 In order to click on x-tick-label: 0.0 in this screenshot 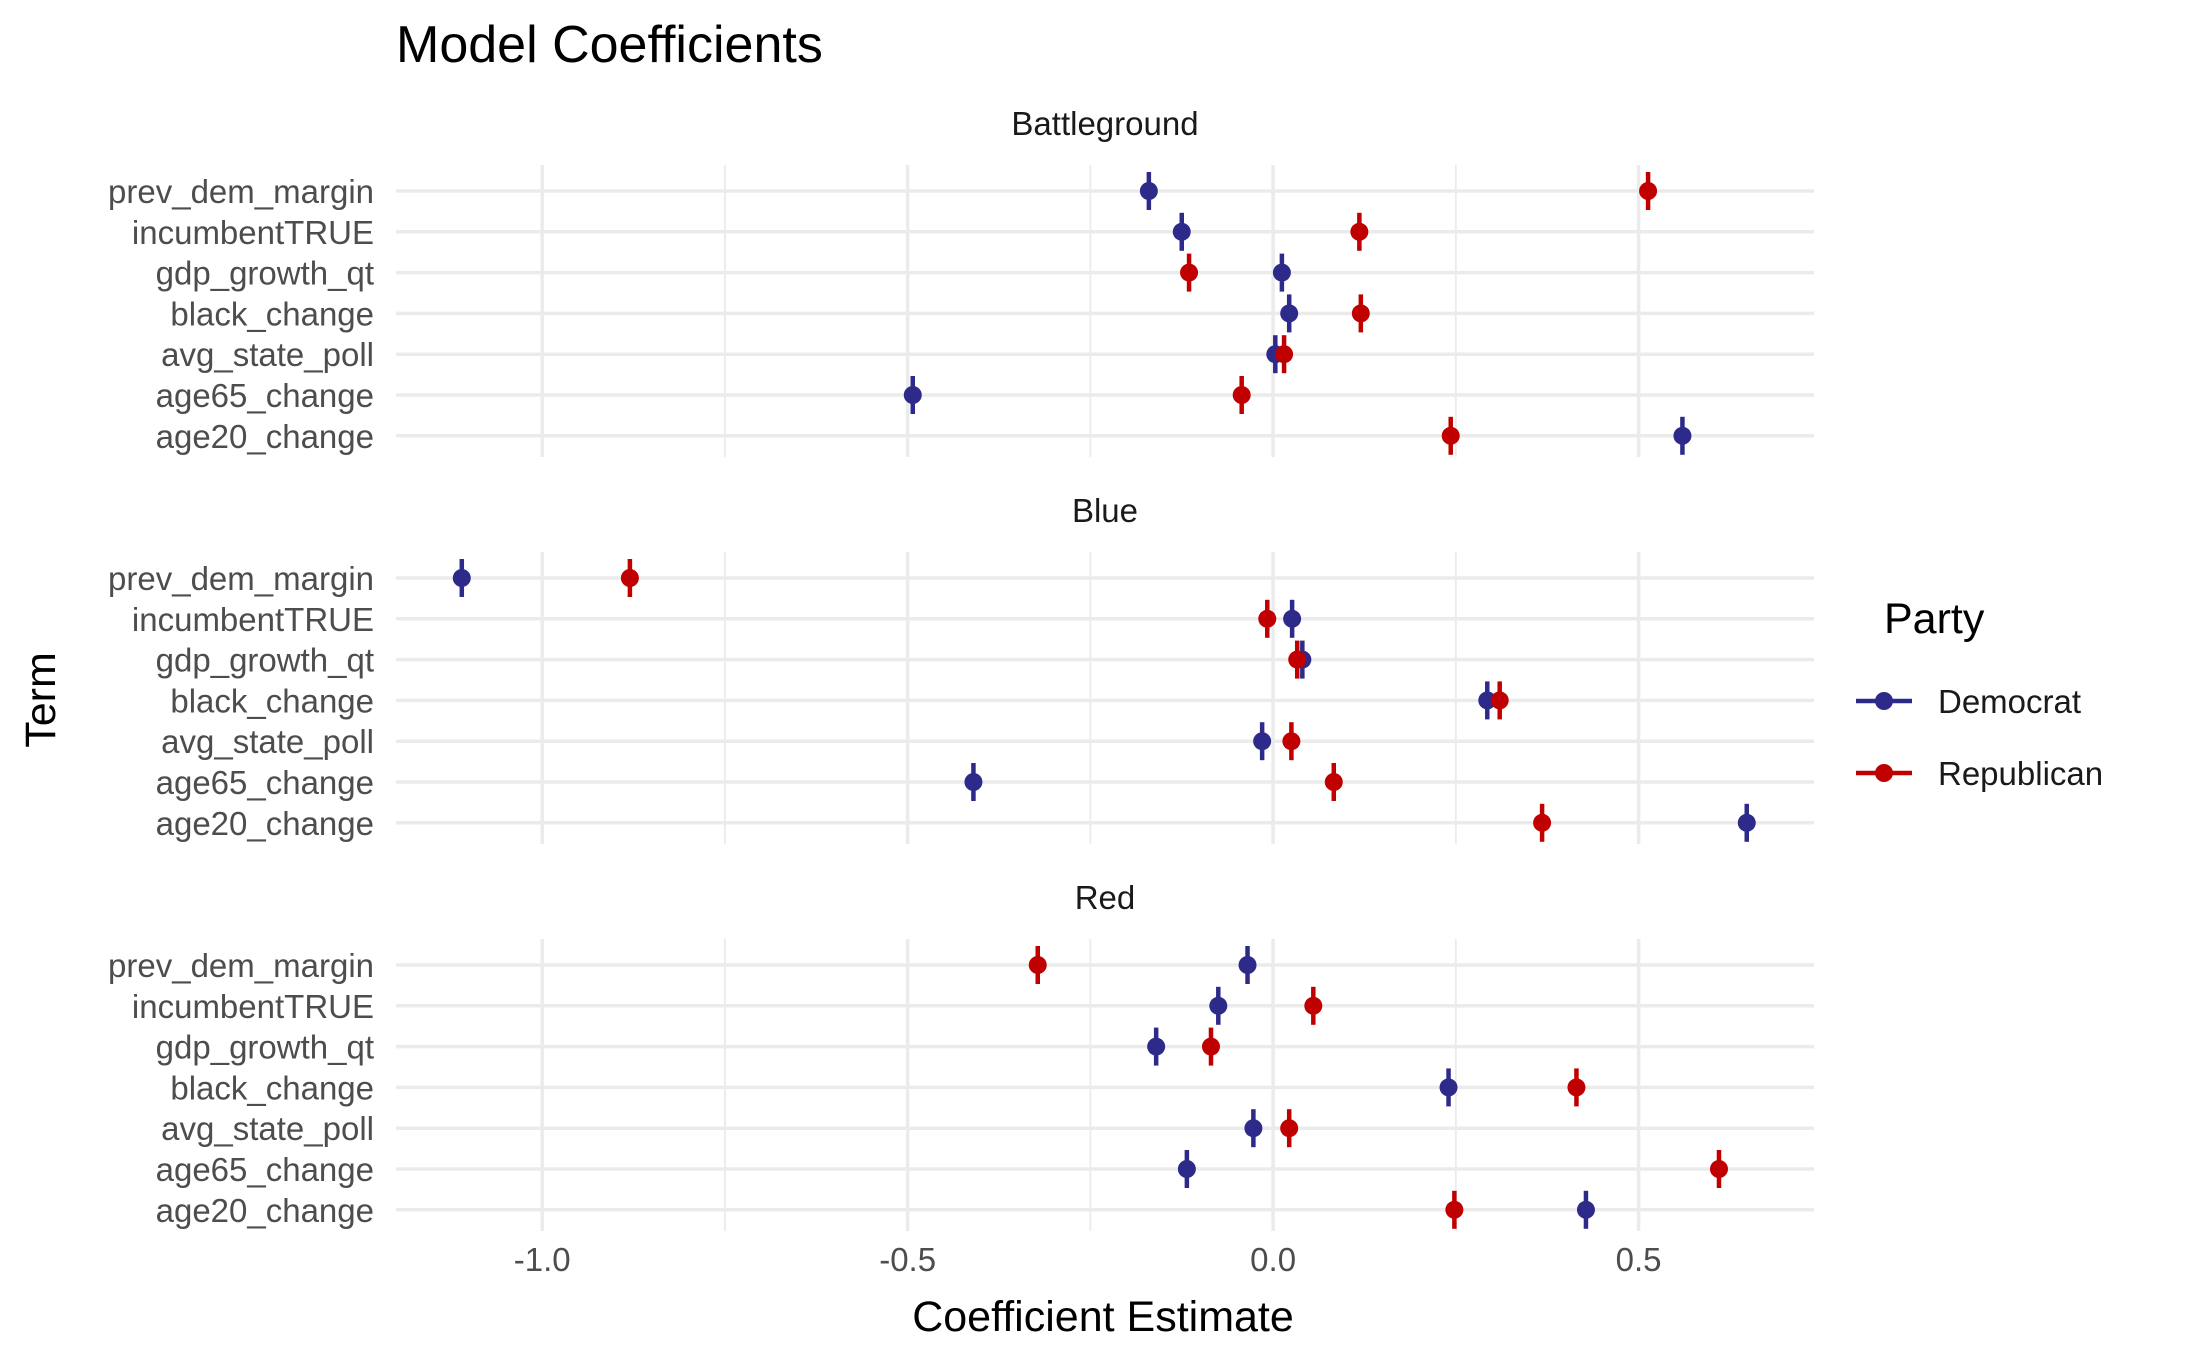, I will do `click(1273, 1259)`.